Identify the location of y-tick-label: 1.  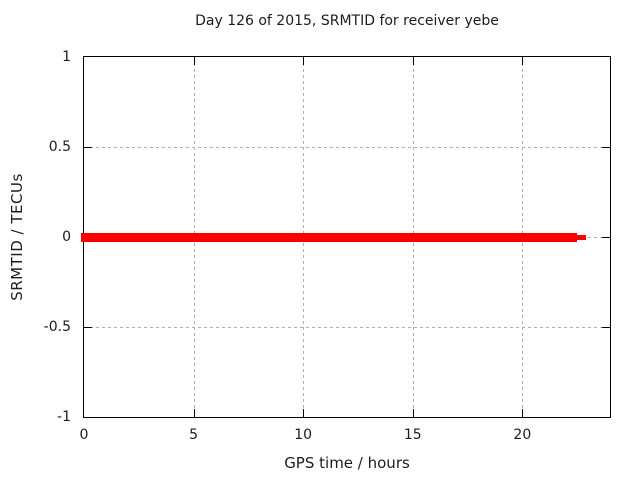
(66, 57).